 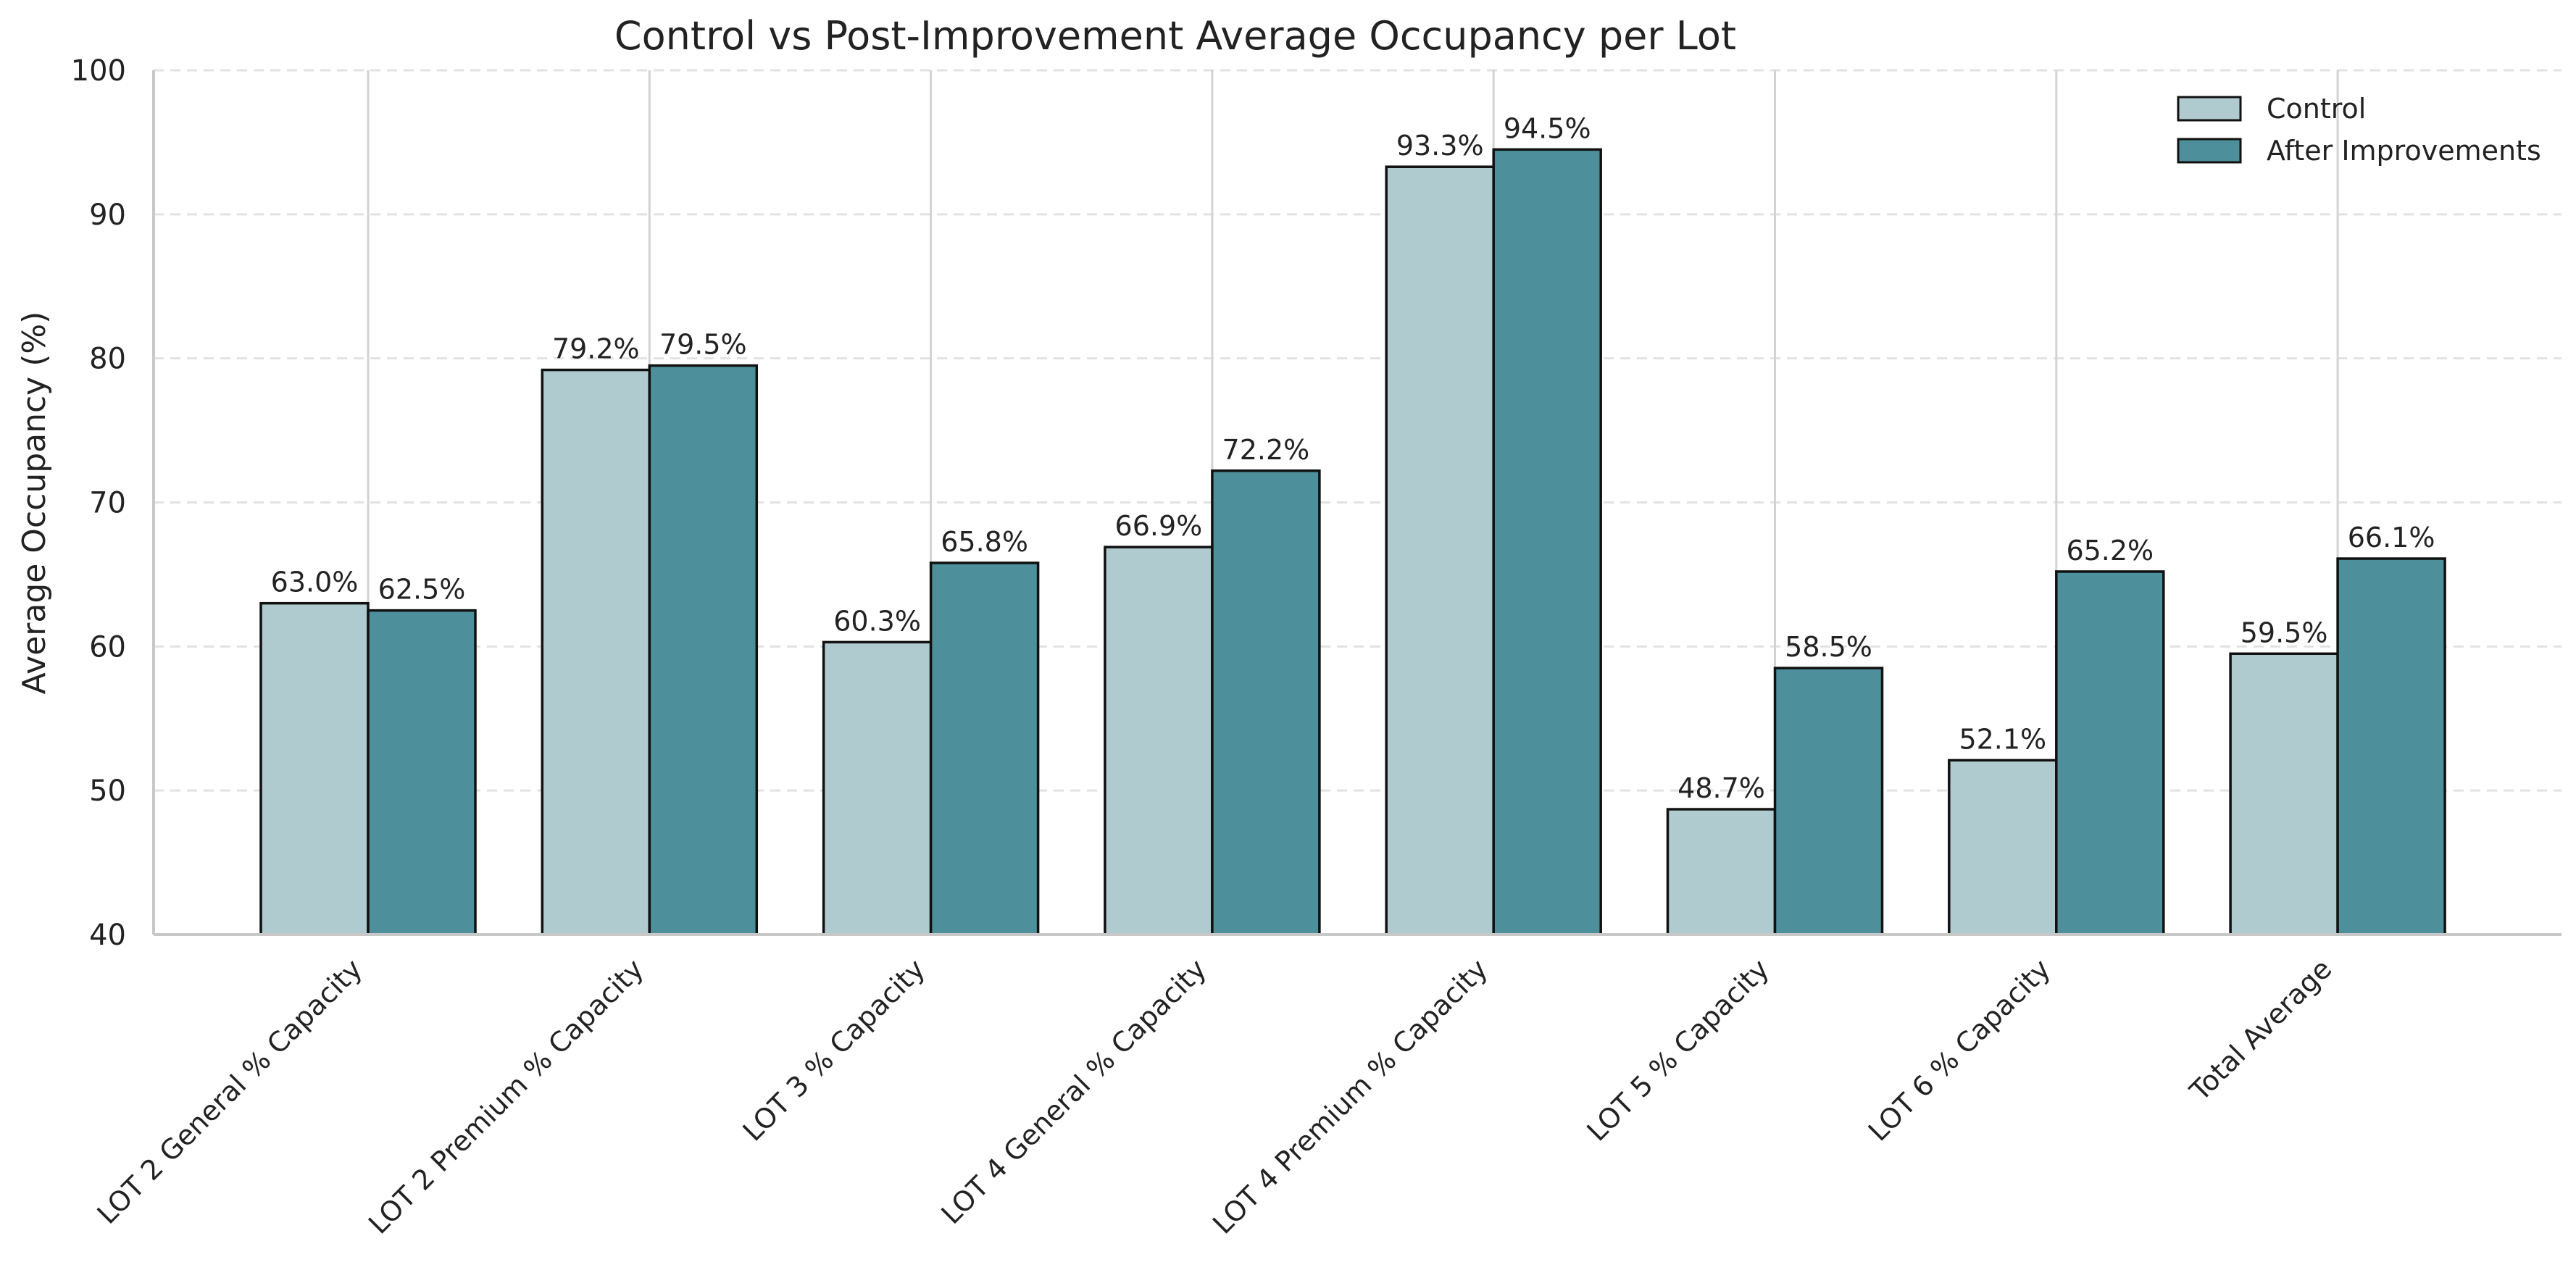 What do you see at coordinates (1349, 1096) in the screenshot?
I see `x-tick-label: LOT 4 Premium % Capacity` at bounding box center [1349, 1096].